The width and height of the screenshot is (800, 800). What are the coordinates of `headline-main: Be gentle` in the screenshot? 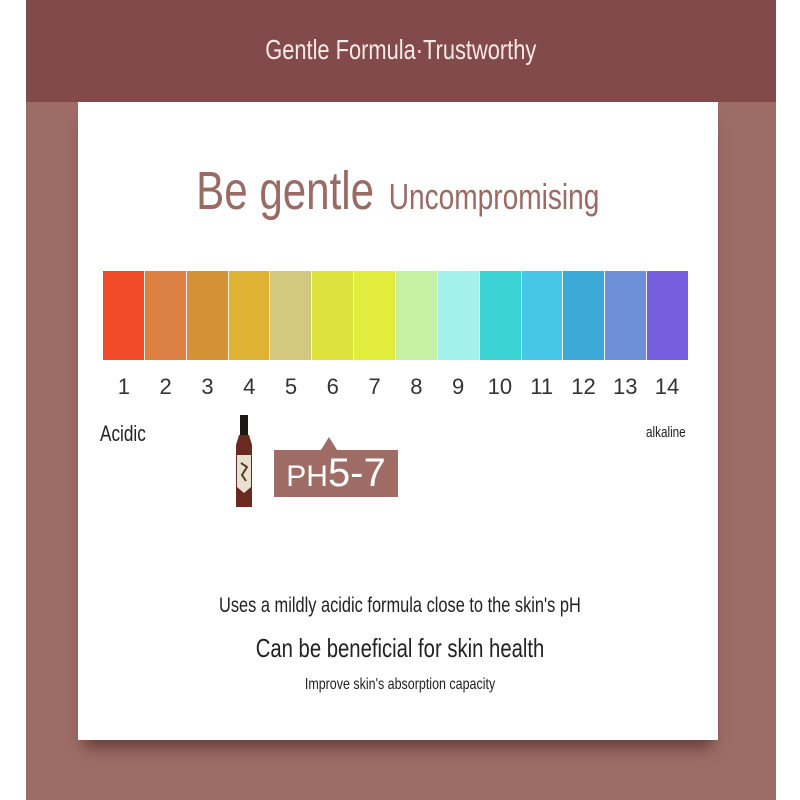 It's located at (284, 191).